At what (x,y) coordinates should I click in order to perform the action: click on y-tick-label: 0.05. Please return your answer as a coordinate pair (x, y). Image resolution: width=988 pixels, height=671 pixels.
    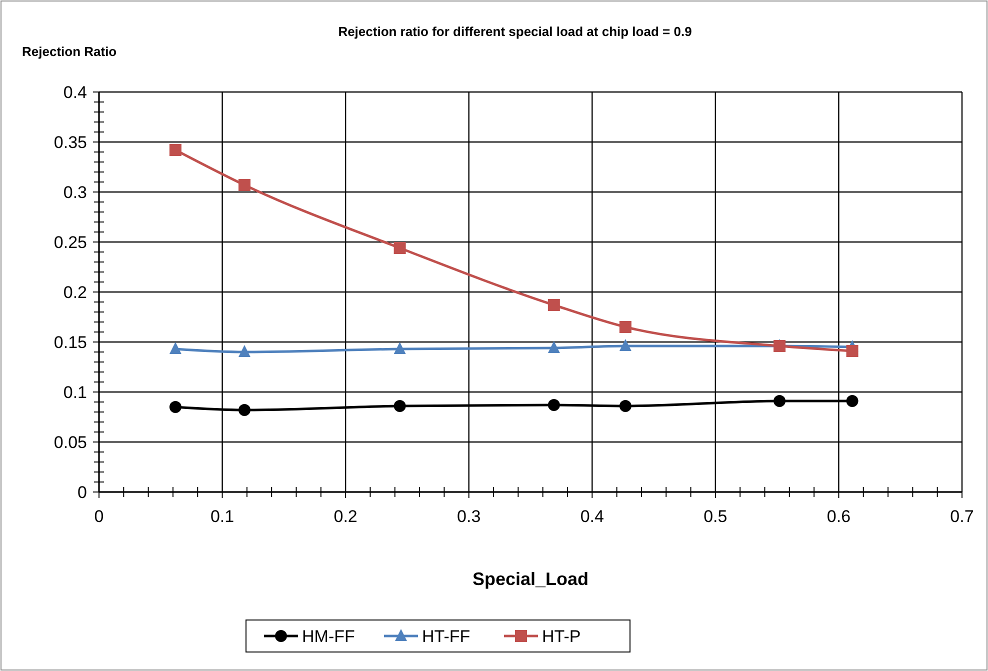
    Looking at the image, I should click on (70, 442).